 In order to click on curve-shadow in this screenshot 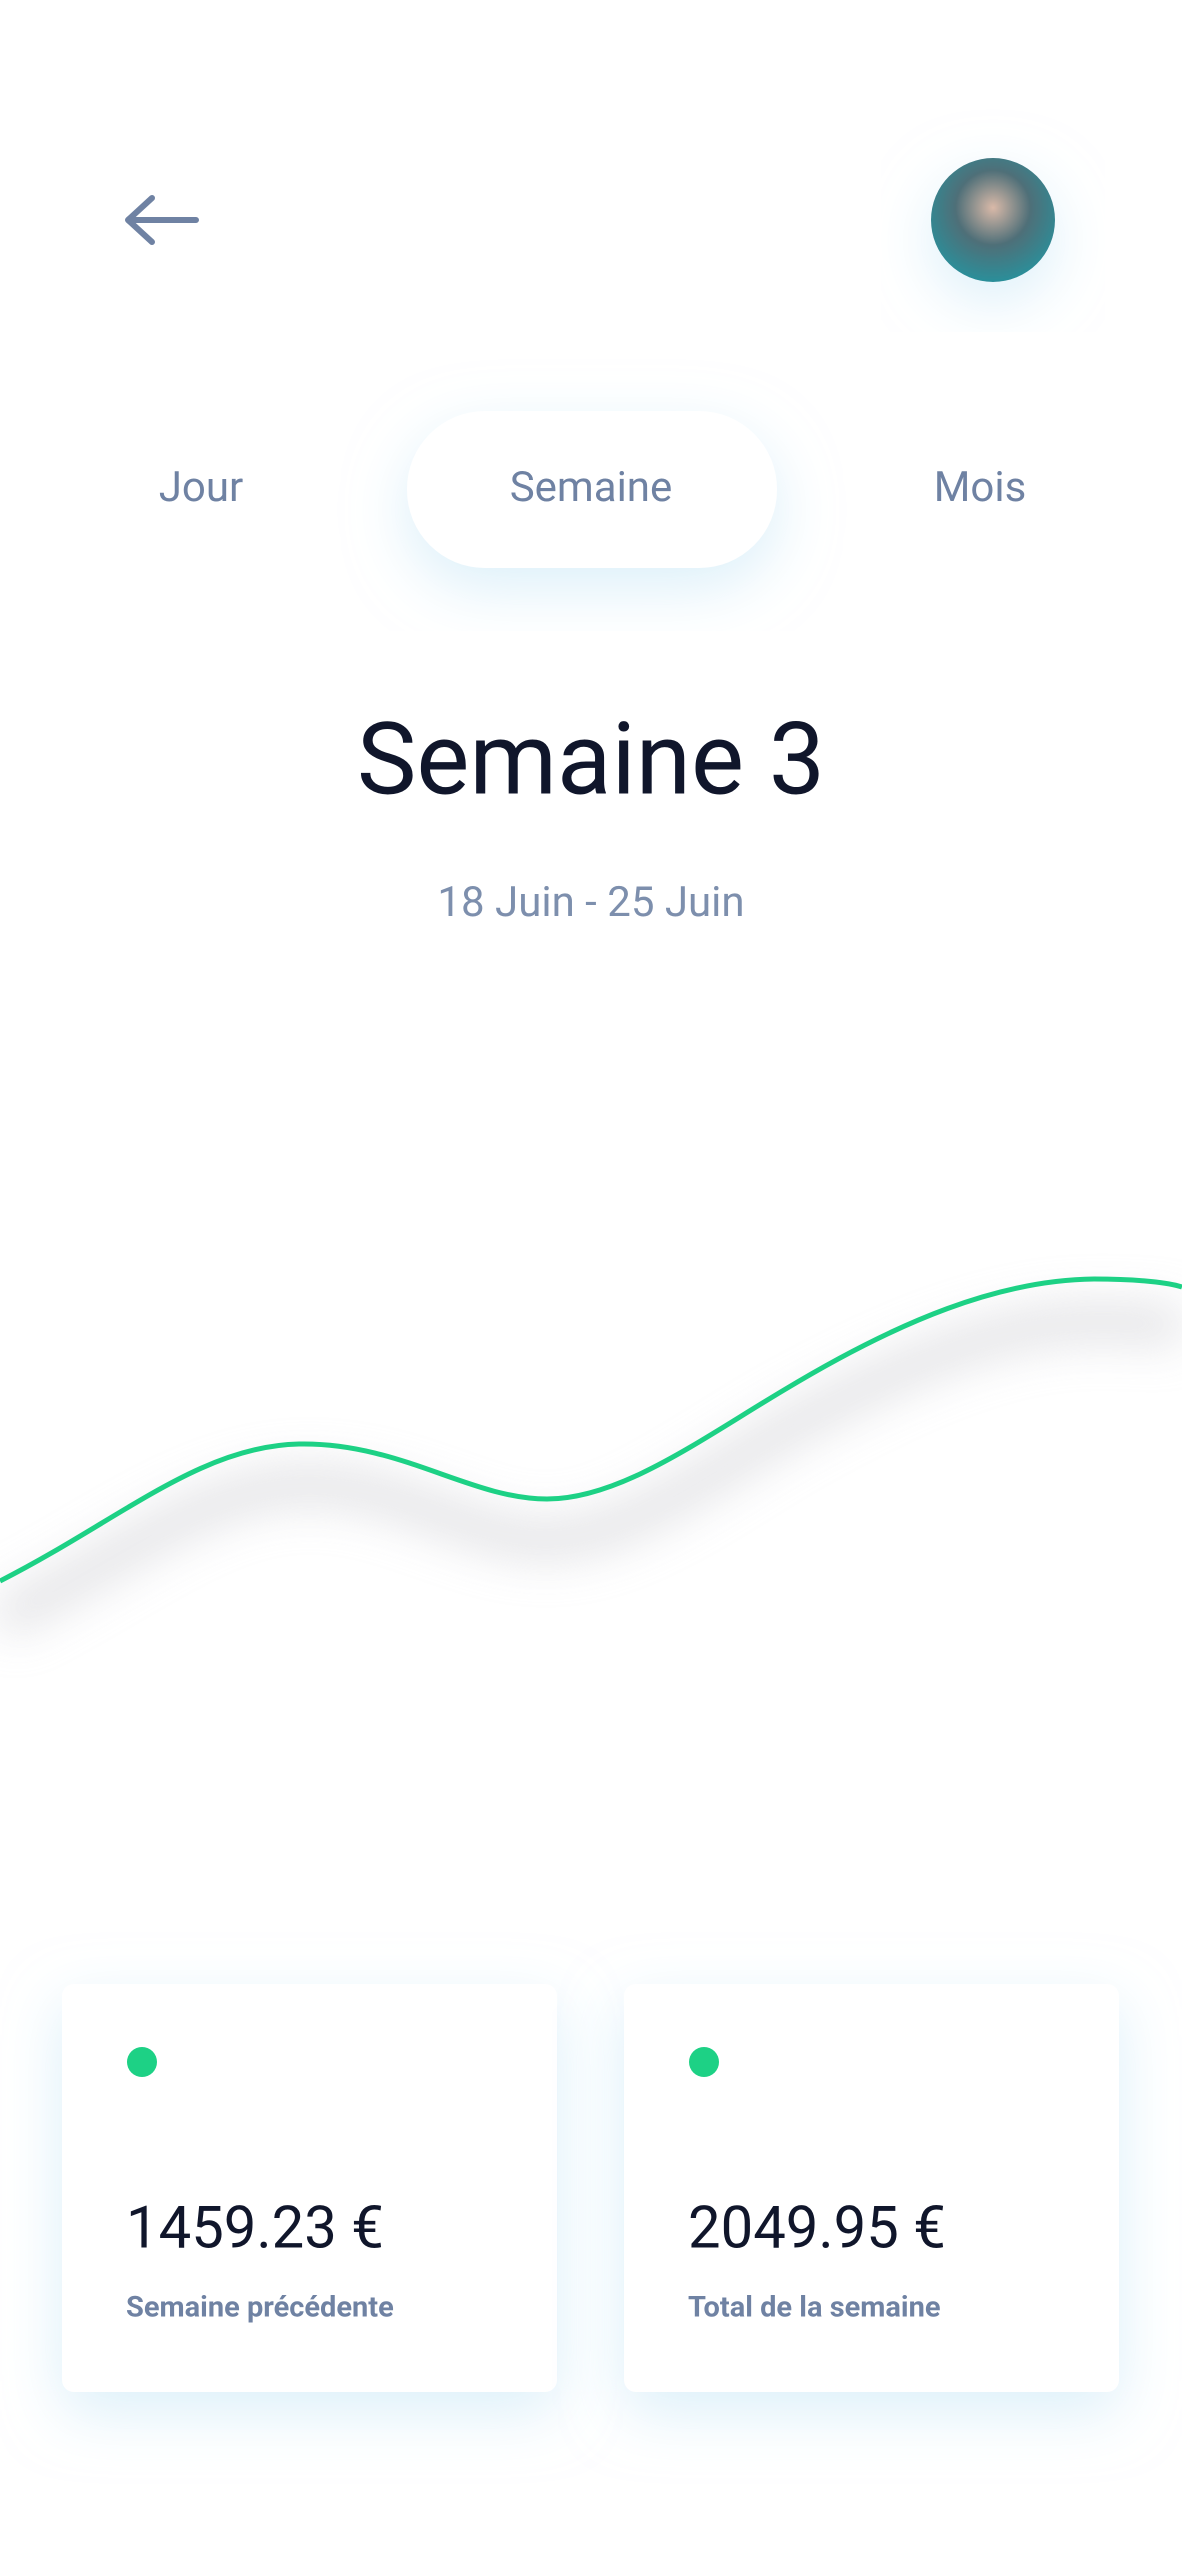, I will do `click(591, 1469)`.